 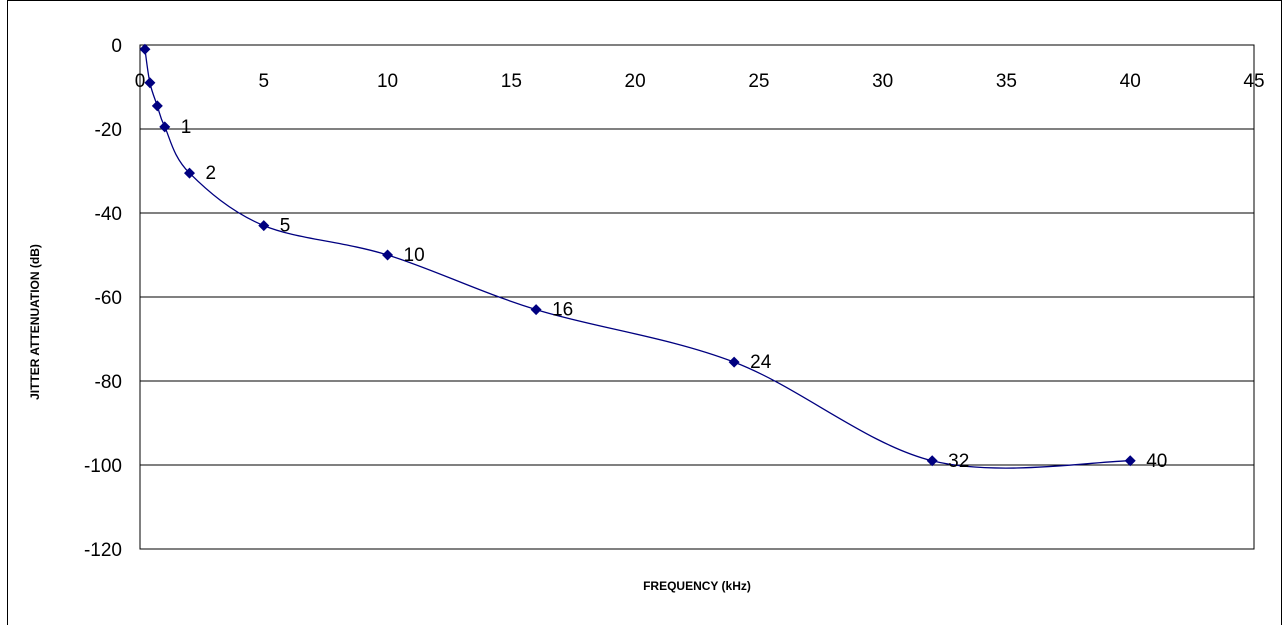 I want to click on data-point-label: 5, so click(x=285, y=226).